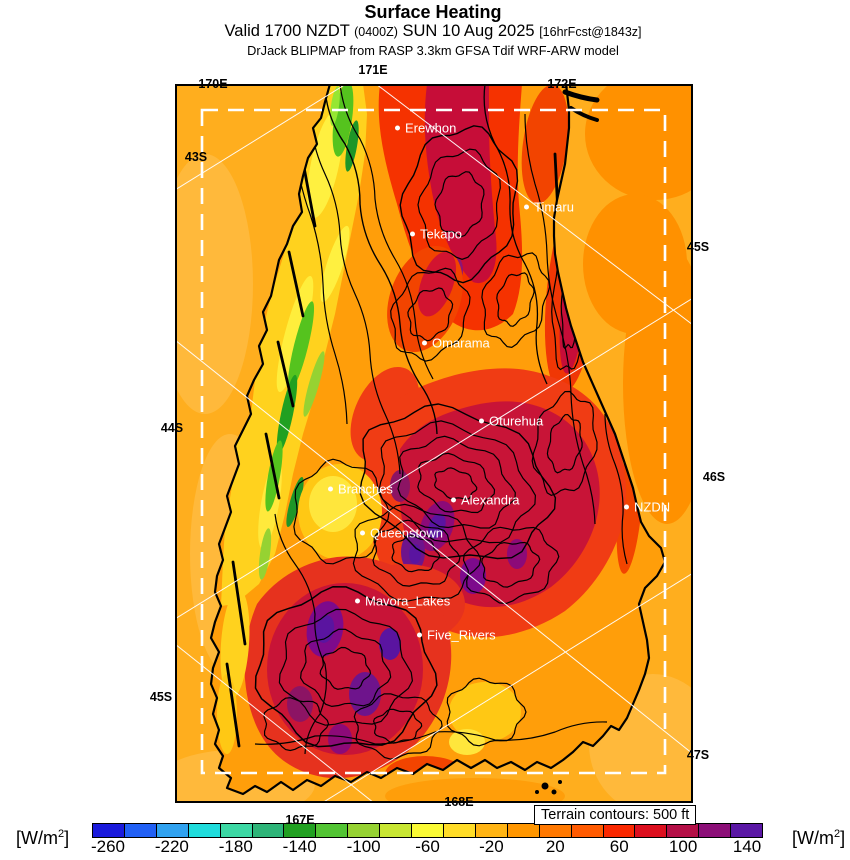 This screenshot has width=850, height=860. I want to click on station-Mavora_Lakes: Mavora_Lakes, so click(402, 601).